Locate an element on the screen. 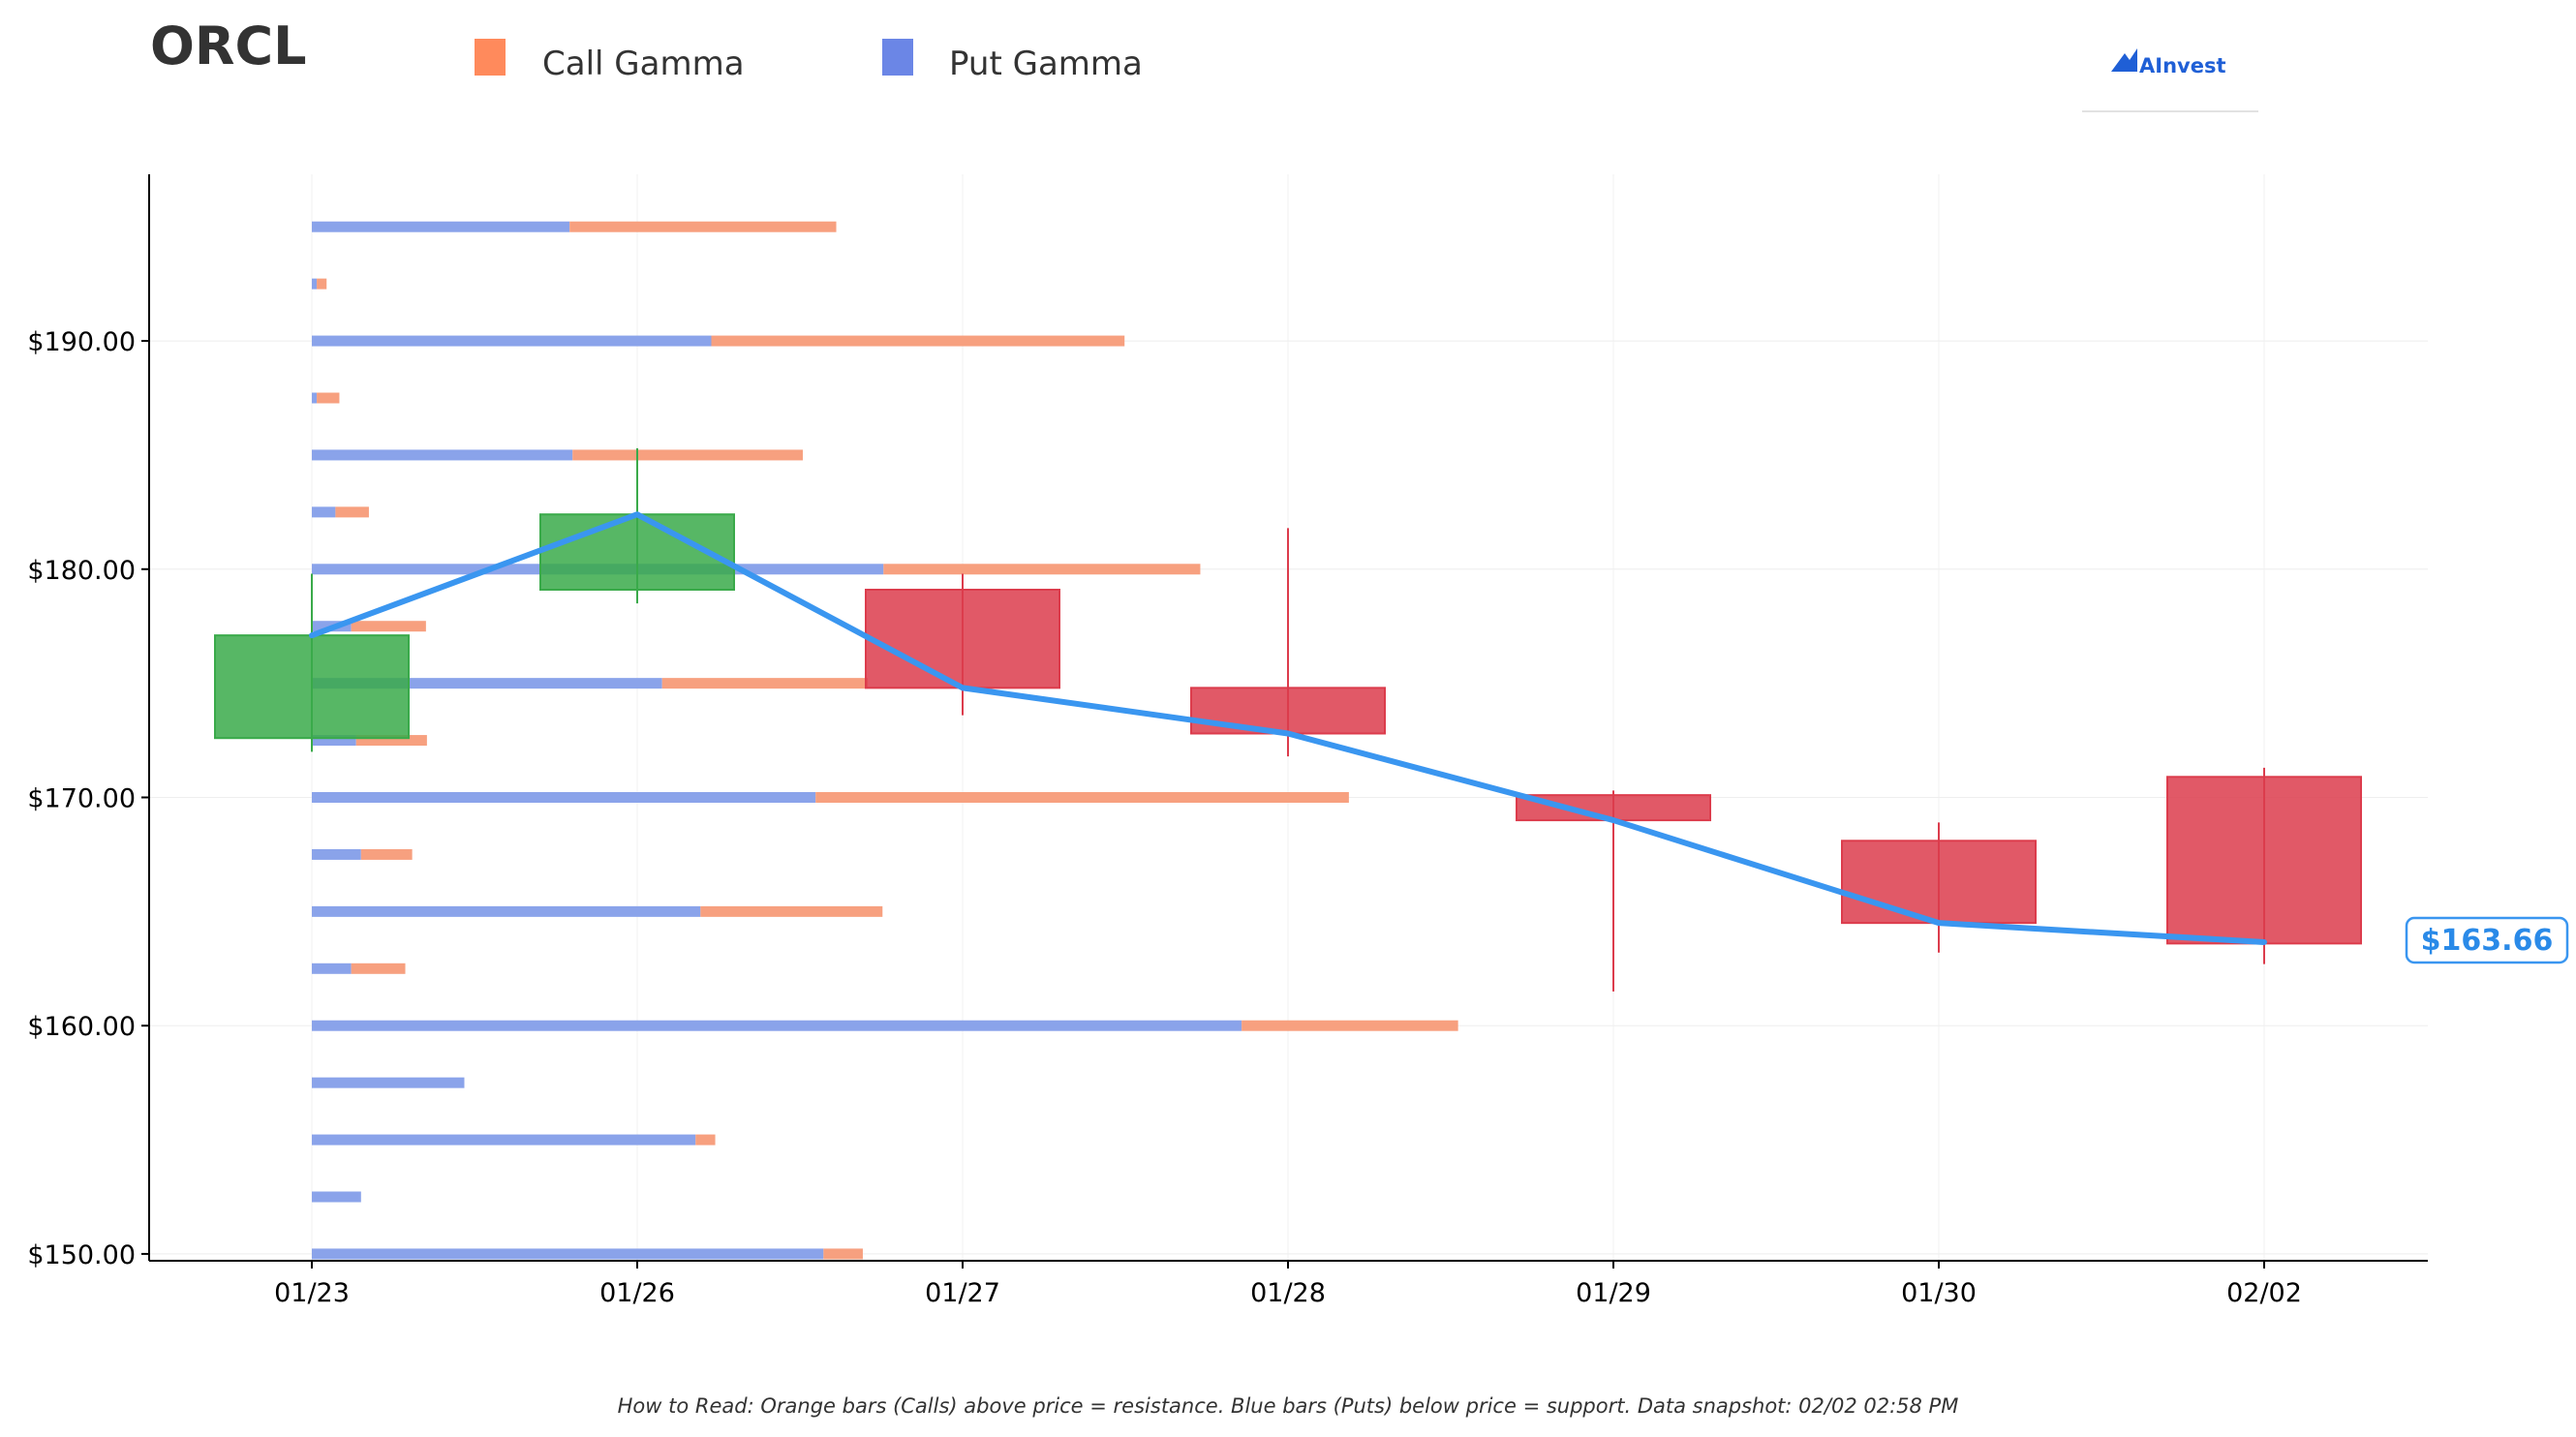  last-price-badge: $163.66 is located at coordinates (2487, 940).